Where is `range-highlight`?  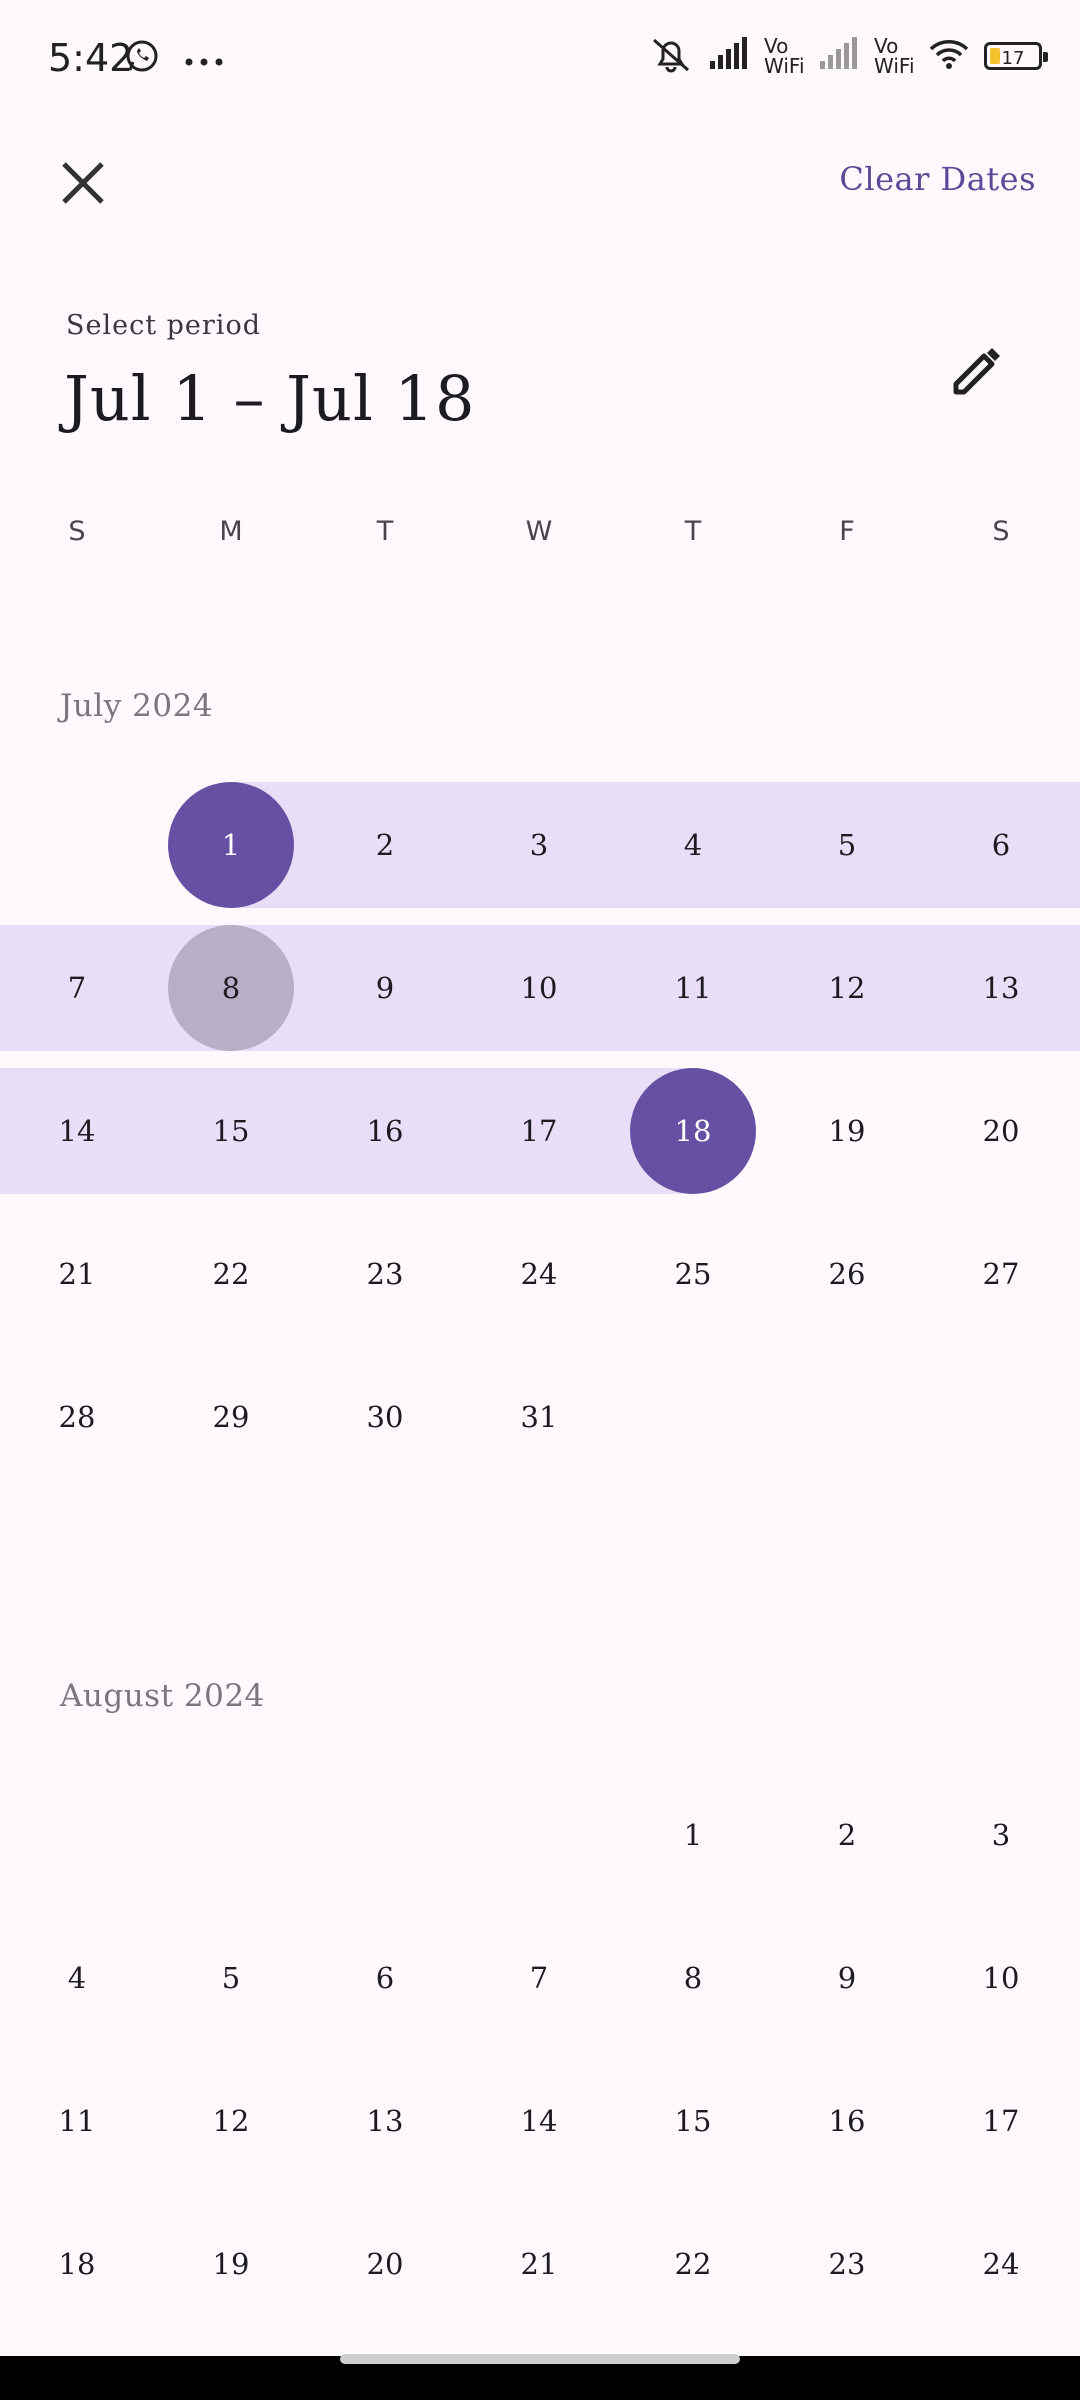 range-highlight is located at coordinates (655, 845).